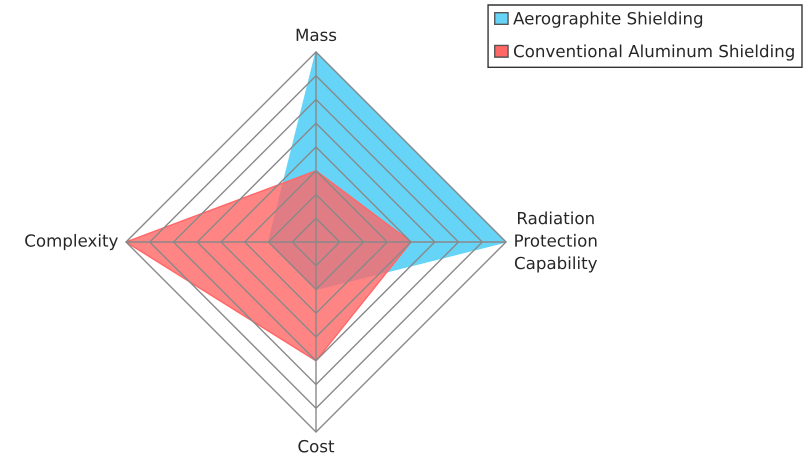 The width and height of the screenshot is (807, 466). I want to click on spoke-label: Cost, so click(316, 446).